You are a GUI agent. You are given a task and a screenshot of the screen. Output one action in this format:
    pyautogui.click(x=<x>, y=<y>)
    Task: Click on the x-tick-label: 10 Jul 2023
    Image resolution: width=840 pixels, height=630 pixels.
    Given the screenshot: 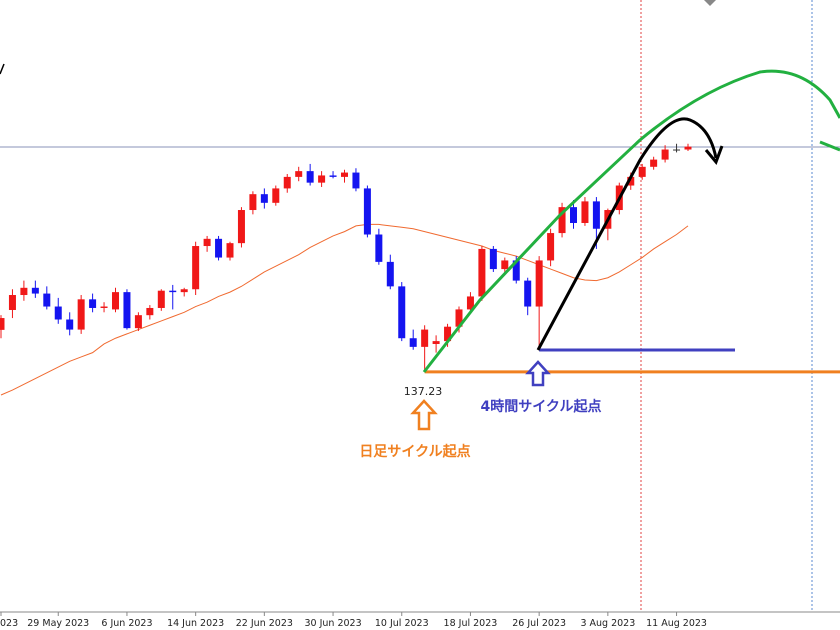 What is the action you would take?
    pyautogui.click(x=402, y=623)
    